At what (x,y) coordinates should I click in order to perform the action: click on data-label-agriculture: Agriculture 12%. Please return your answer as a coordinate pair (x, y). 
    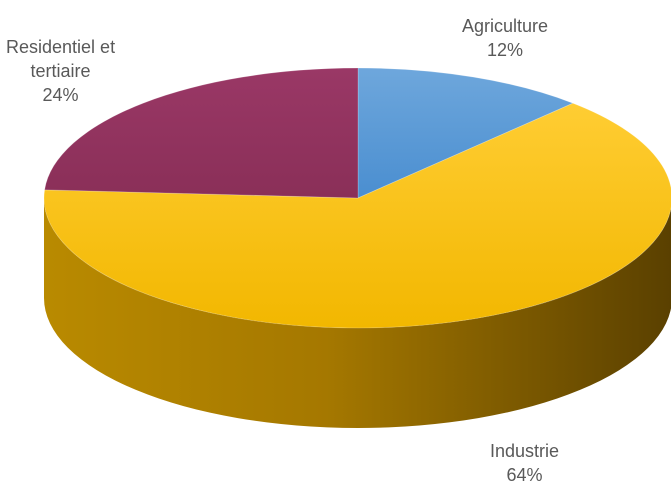
    Looking at the image, I should click on (505, 38).